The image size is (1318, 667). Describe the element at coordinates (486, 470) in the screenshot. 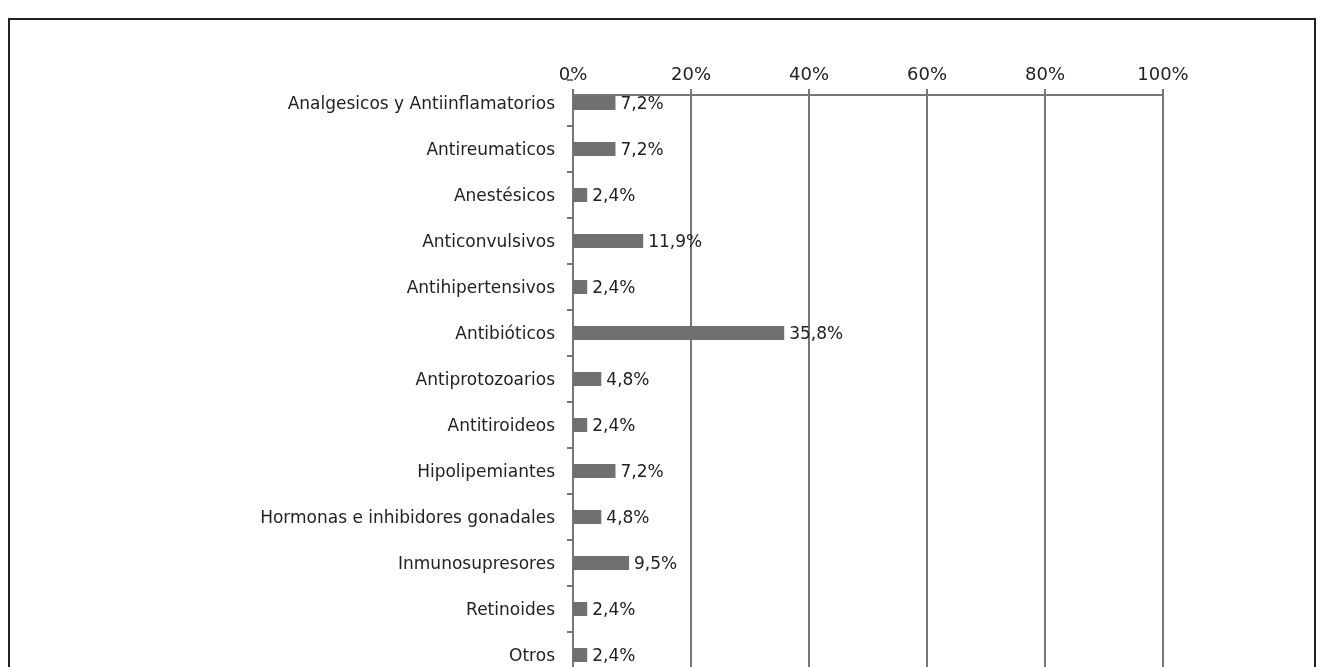

I see `y-tick-label: Hipolipemiantes` at that location.